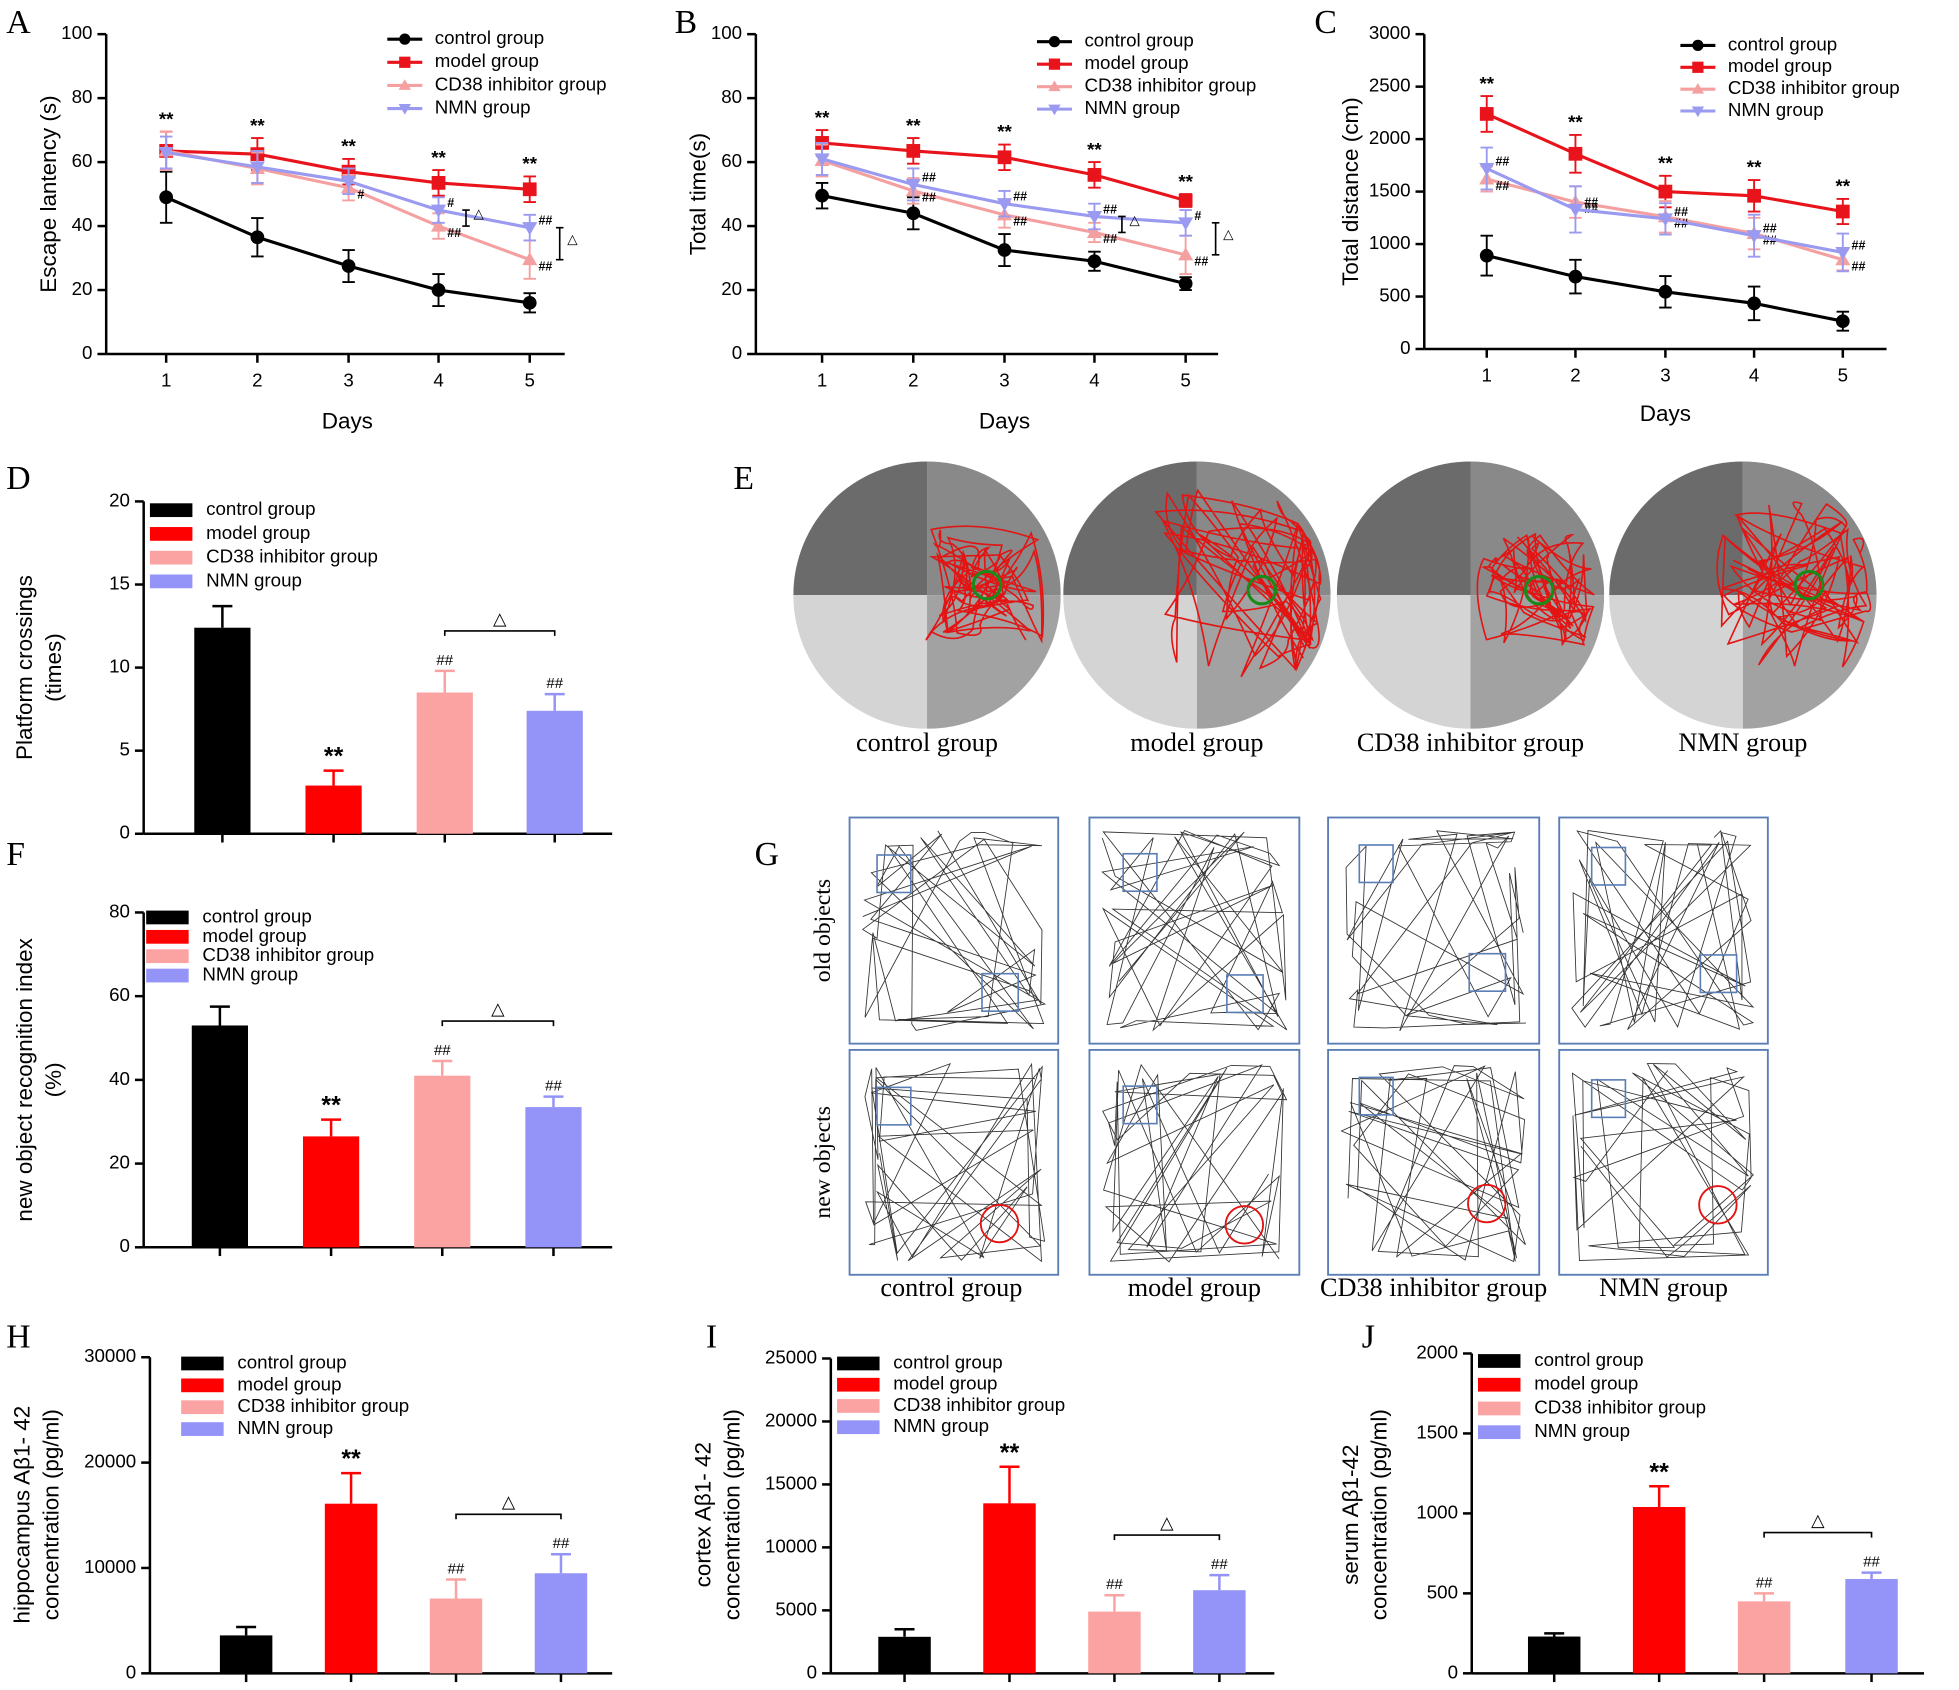 The height and width of the screenshot is (1690, 1959). What do you see at coordinates (1433, 1287) in the screenshot?
I see `group-label: CD38 inhibitor group` at bounding box center [1433, 1287].